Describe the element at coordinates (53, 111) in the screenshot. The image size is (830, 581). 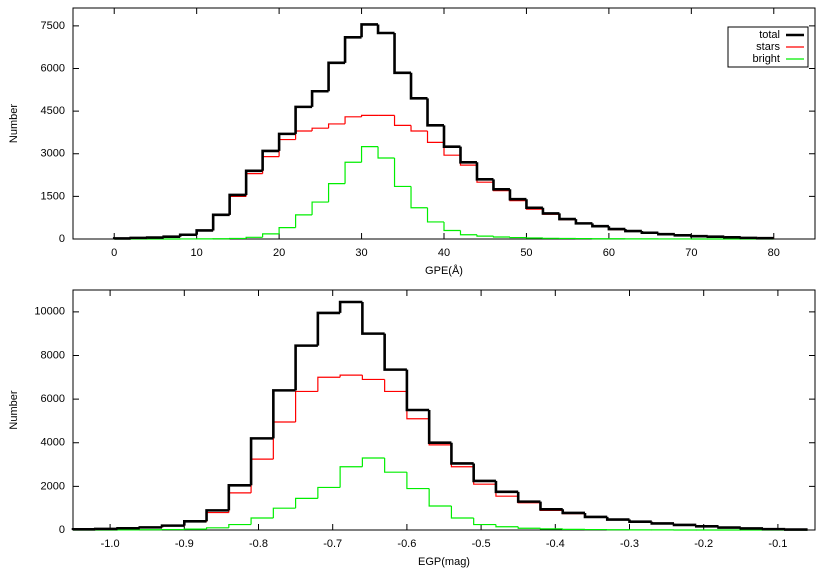
I see `y-tick-label: 4500` at that location.